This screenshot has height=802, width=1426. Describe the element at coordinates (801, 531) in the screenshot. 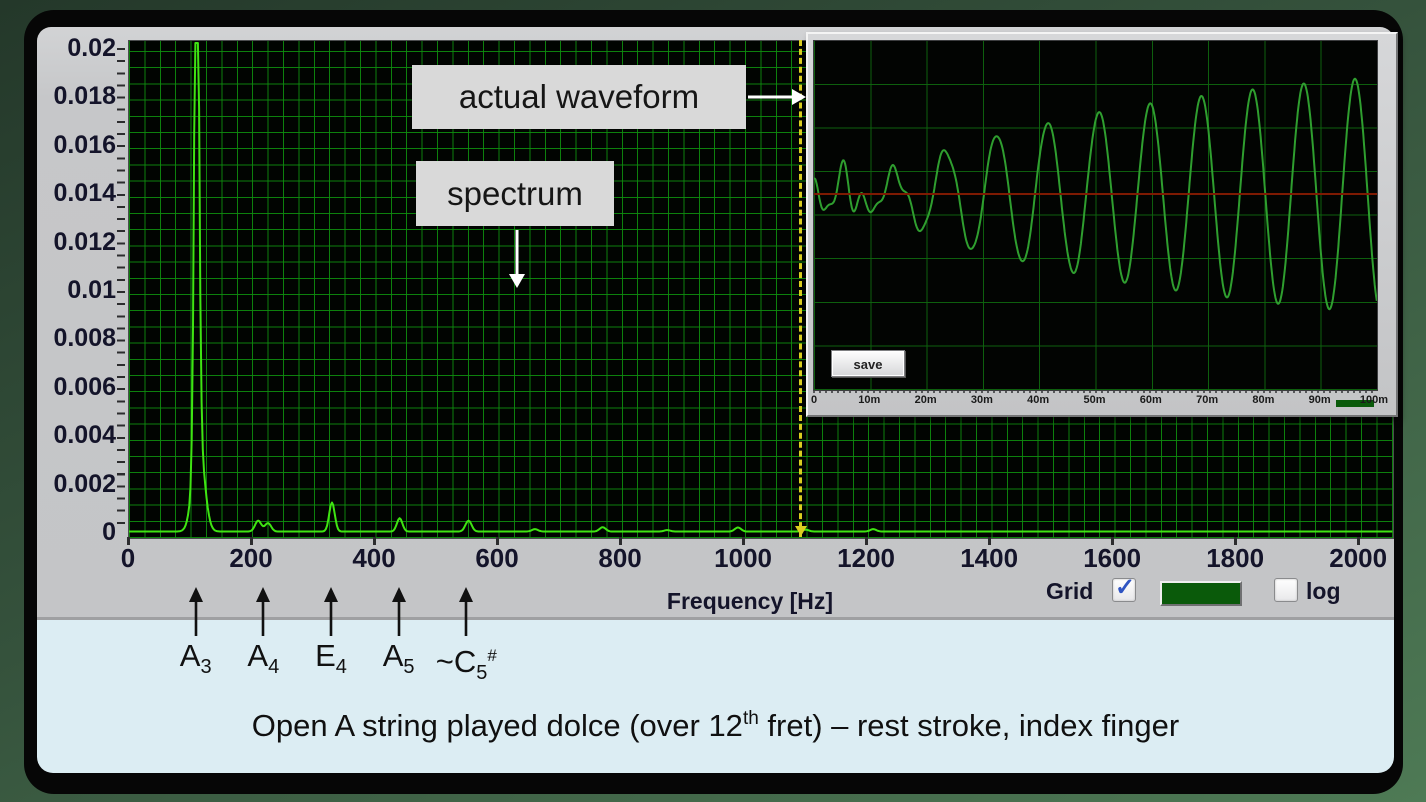

I see `plot-cursor-marker` at that location.